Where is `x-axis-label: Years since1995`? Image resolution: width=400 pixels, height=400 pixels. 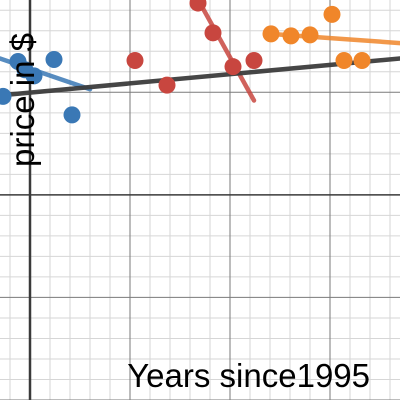 x-axis-label: Years since1995 is located at coordinates (248, 375).